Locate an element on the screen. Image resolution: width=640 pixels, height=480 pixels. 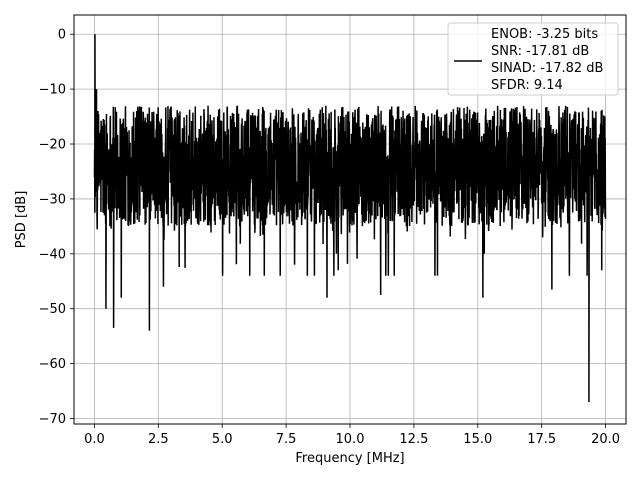
x-axis-ticks: 0.0 2.5 5.0 7.5 10.0 12.5 15.0 17.5 20.0 is located at coordinates (352, 435).